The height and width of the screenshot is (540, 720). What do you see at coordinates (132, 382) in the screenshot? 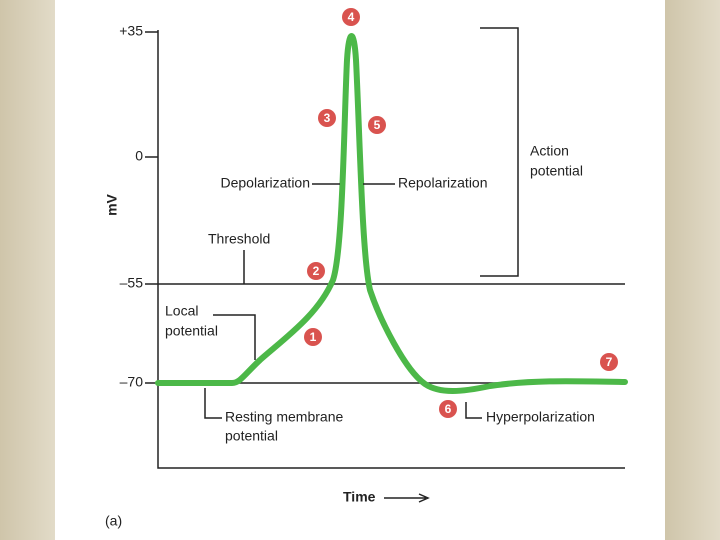
I see `y-tick-label: –70` at bounding box center [132, 382].